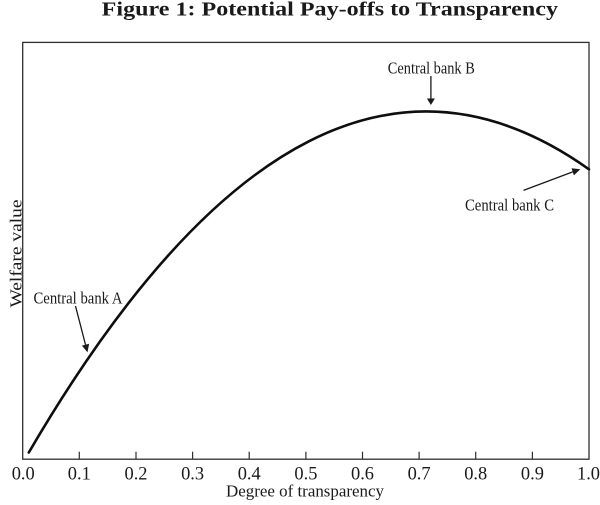 The image size is (600, 505). I want to click on svg-text: 0.5, so click(305, 474).